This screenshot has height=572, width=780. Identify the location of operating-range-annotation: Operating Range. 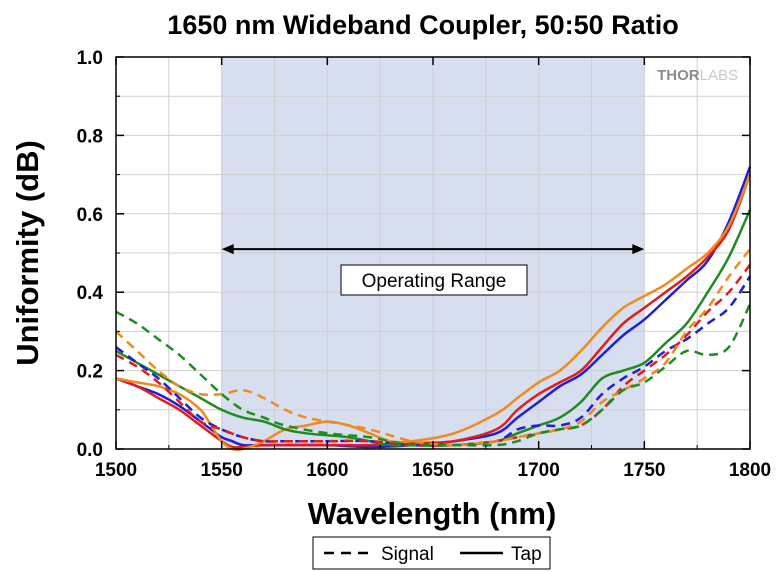
(433, 270).